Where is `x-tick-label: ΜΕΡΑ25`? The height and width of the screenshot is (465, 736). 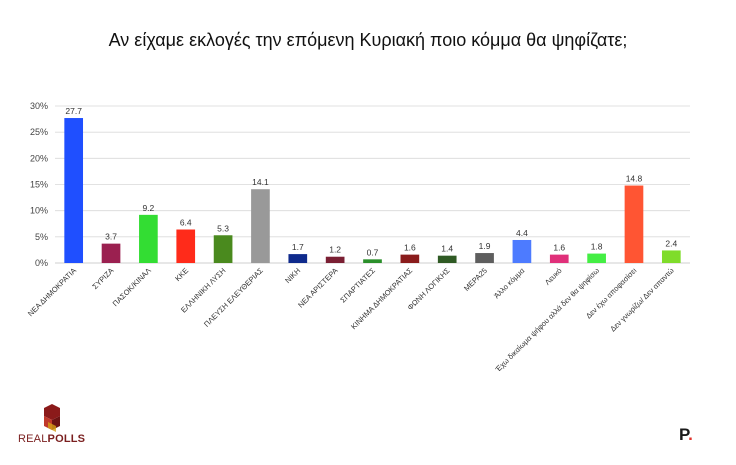 x-tick-label: ΜΕΡΑ25 is located at coordinates (475, 279).